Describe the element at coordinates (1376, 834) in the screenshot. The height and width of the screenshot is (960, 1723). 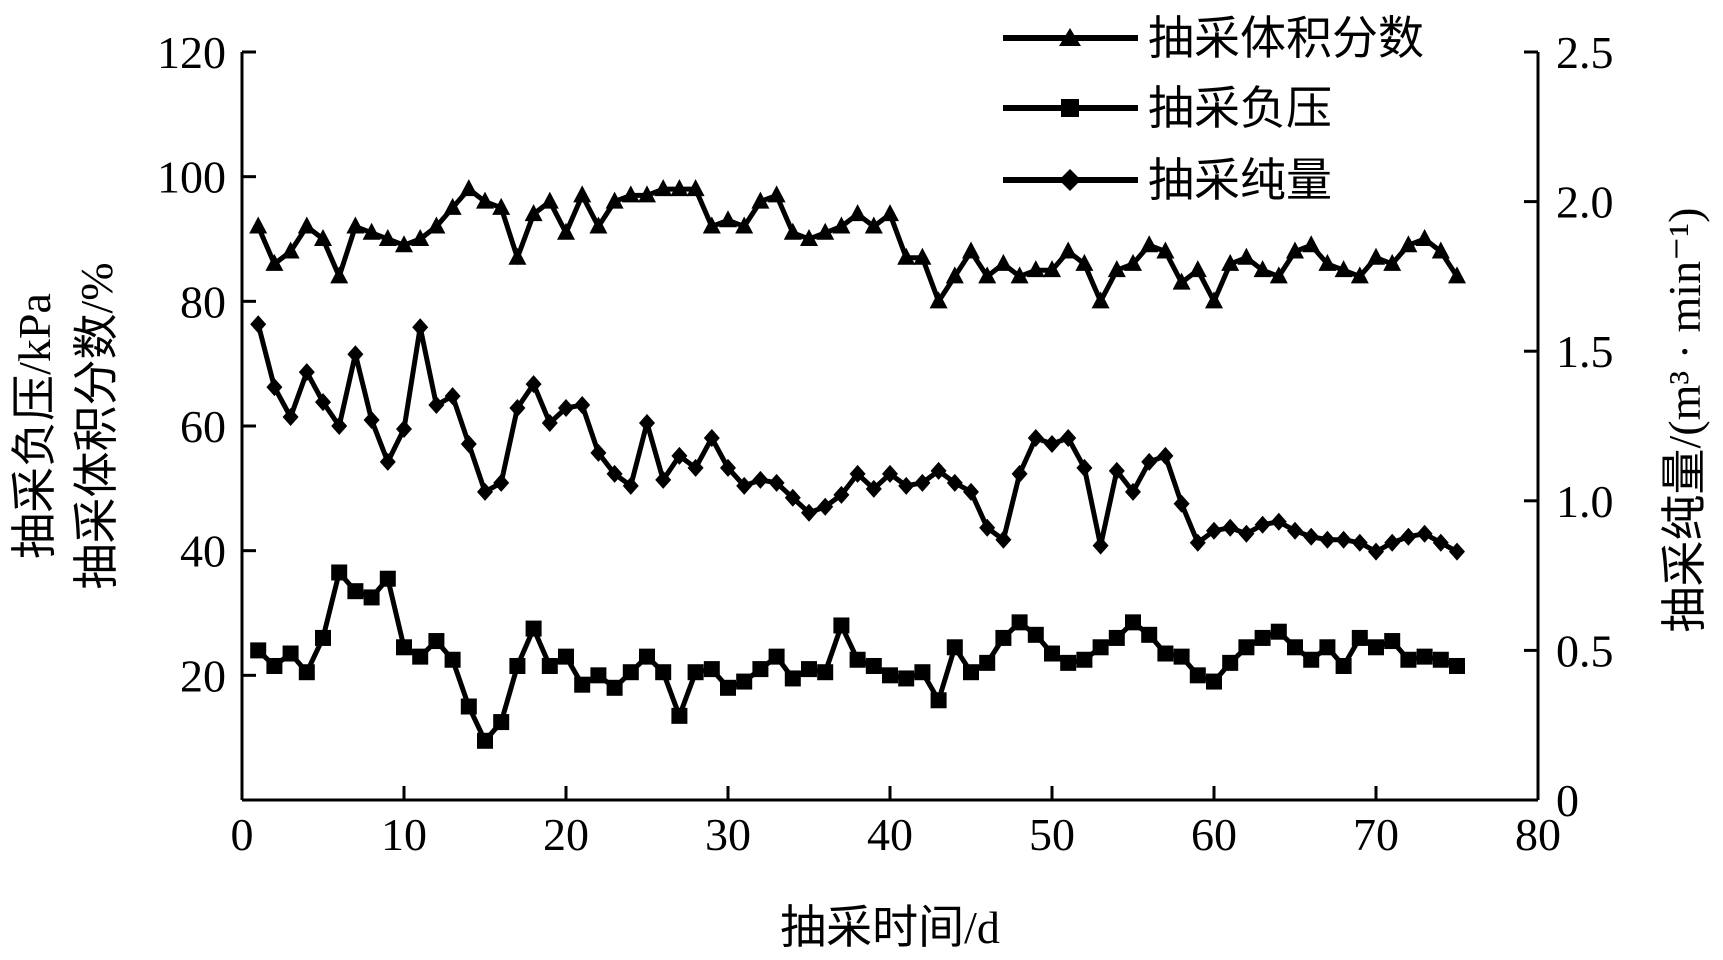
I see `x-tick-label: 70` at that location.